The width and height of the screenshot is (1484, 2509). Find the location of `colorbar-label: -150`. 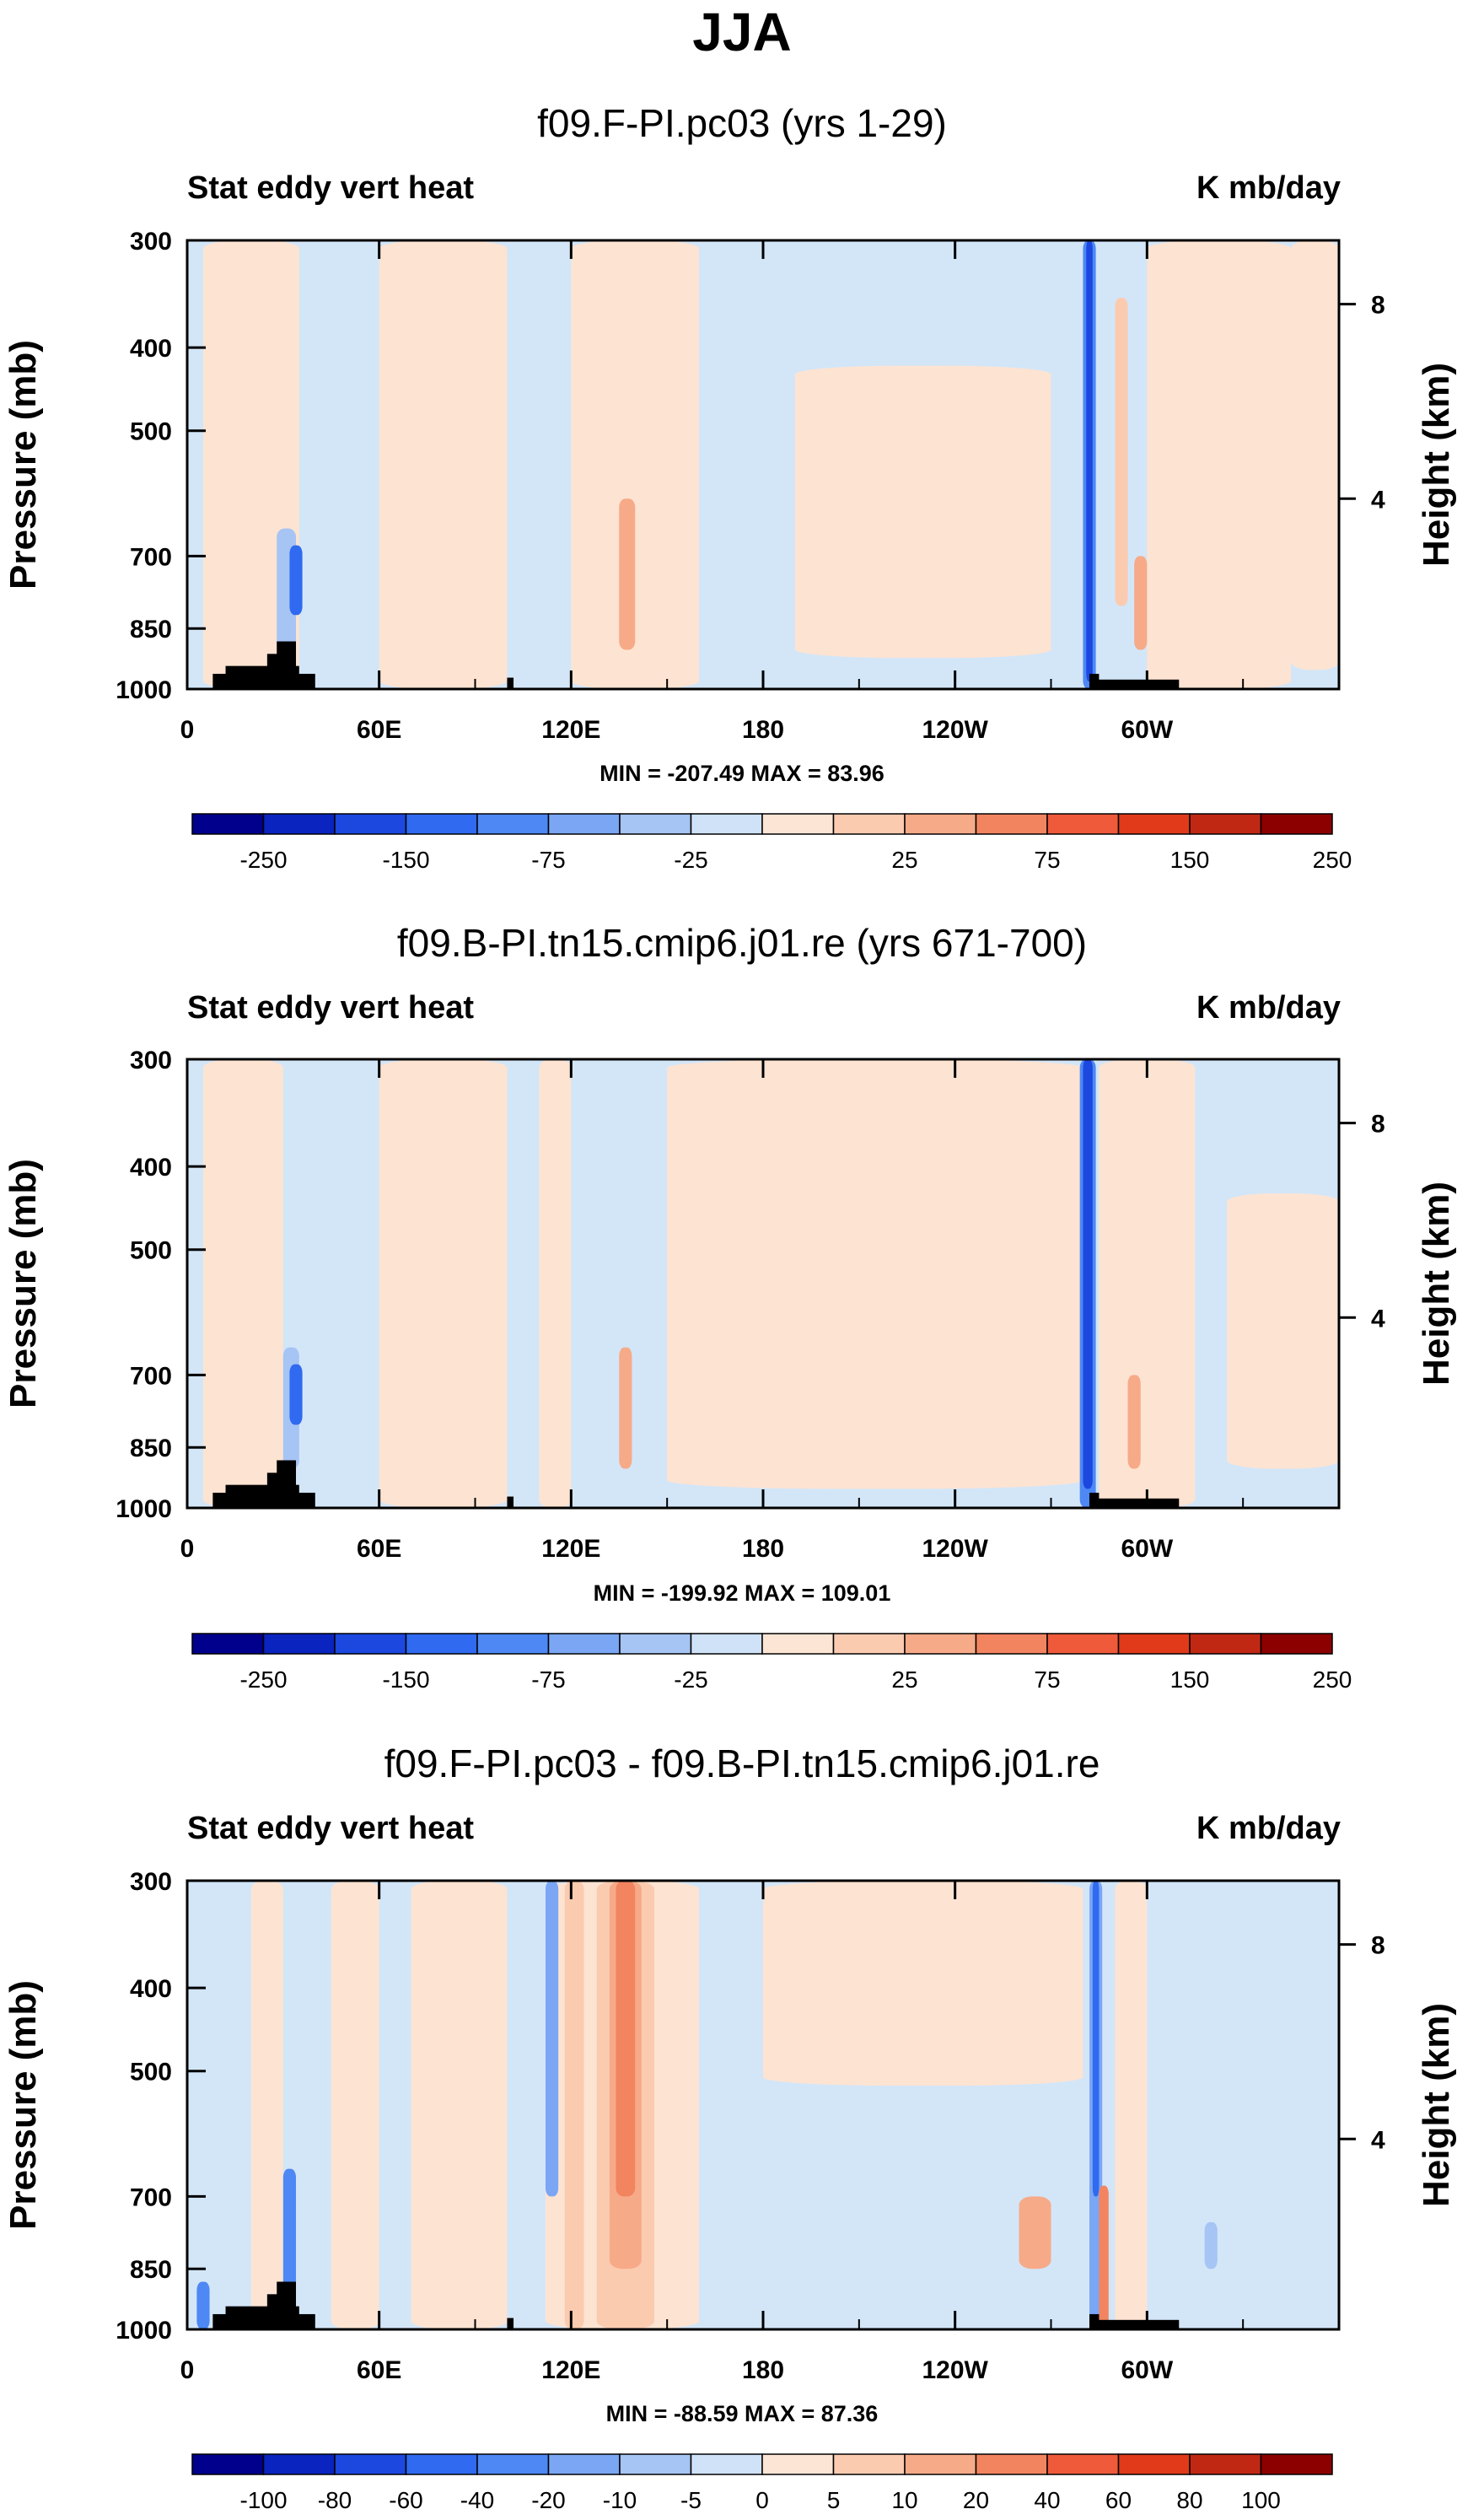

colorbar-label: -150 is located at coordinates (405, 860).